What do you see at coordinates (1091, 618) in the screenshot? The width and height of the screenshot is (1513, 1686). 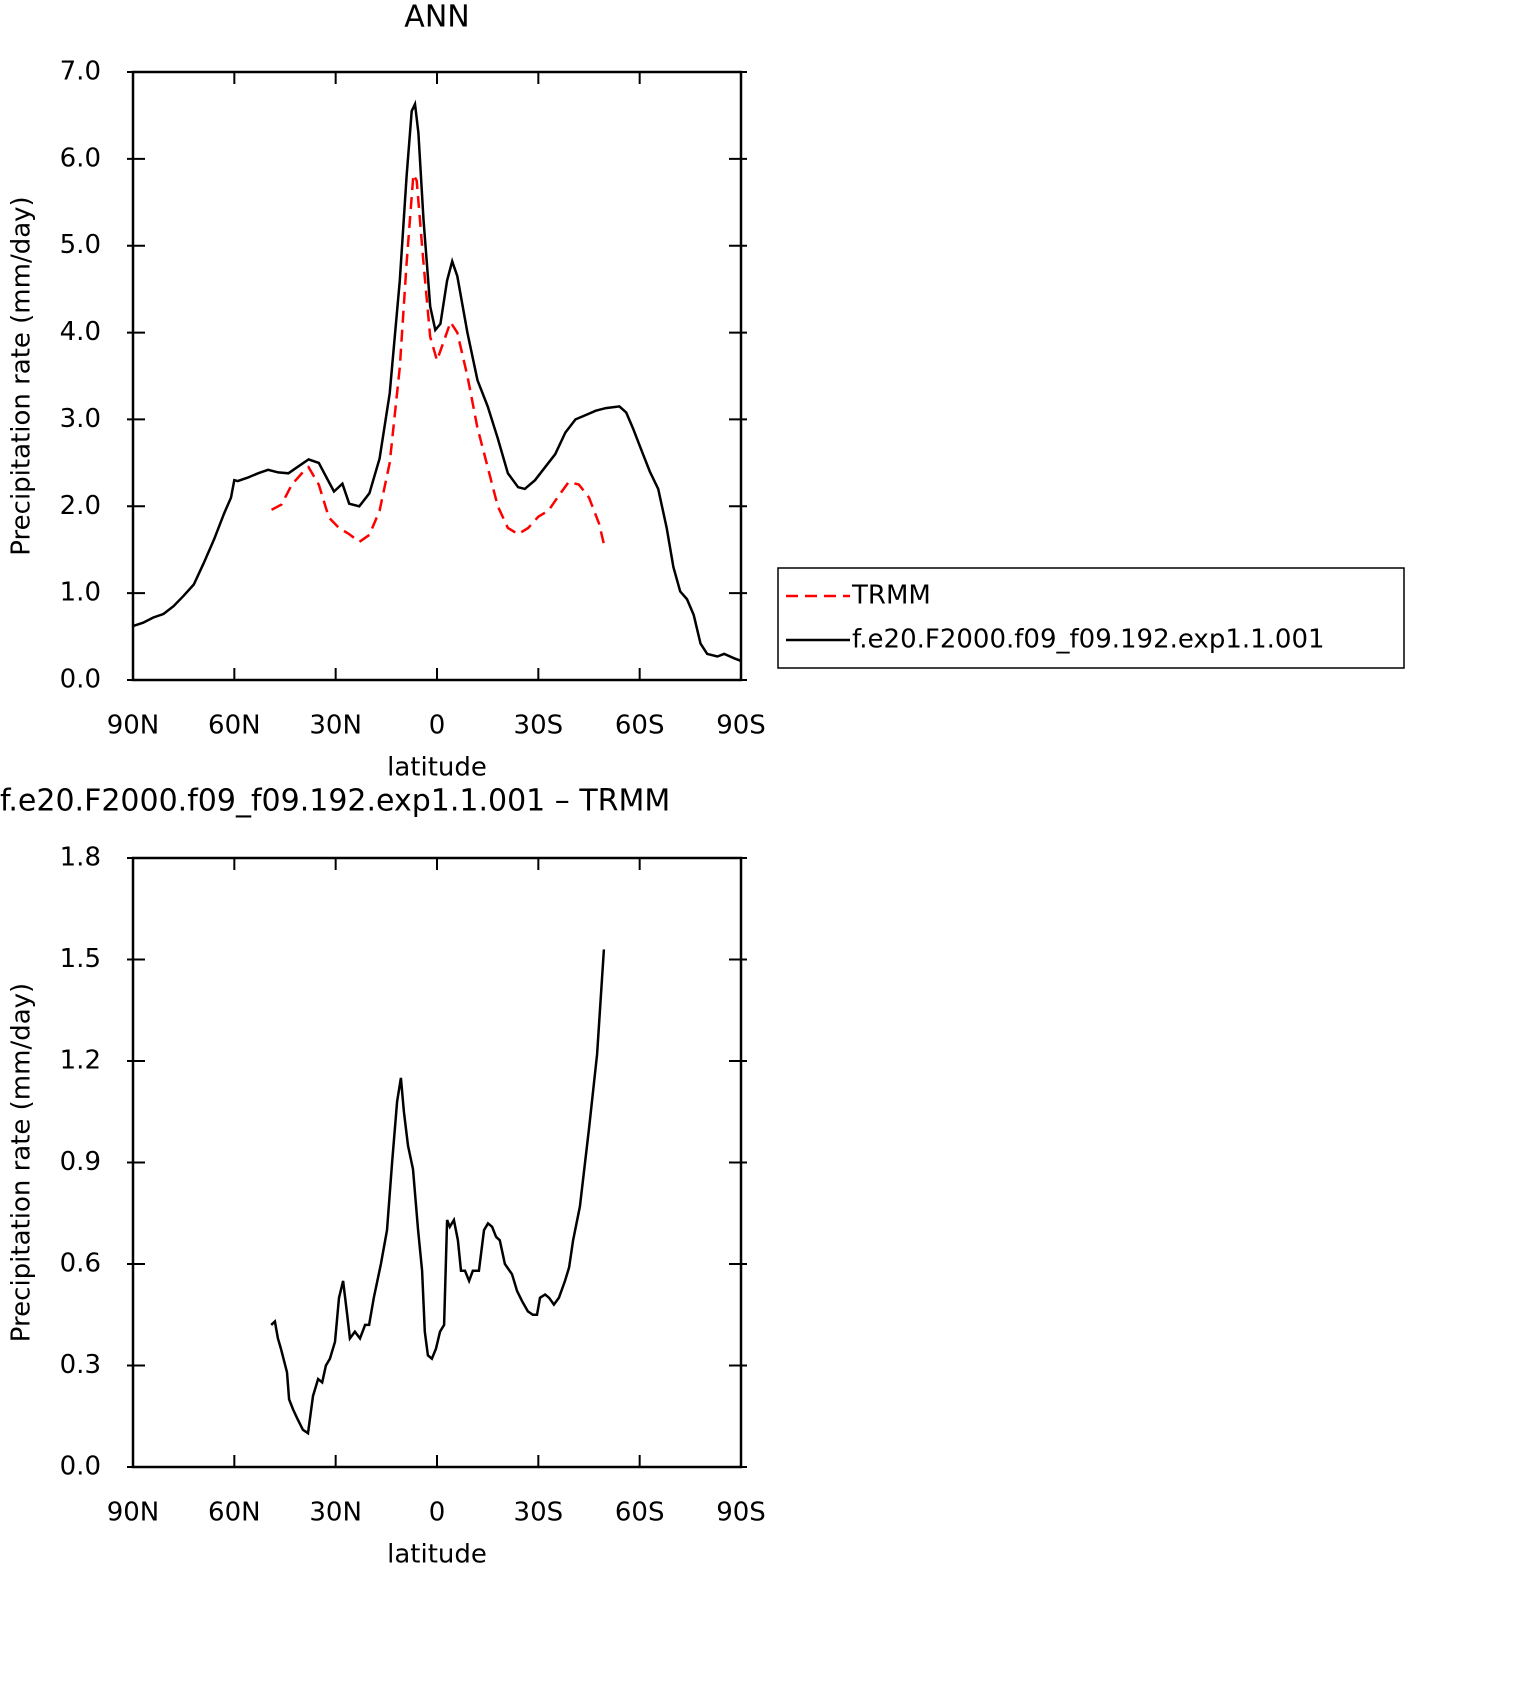 I see `legend-box` at bounding box center [1091, 618].